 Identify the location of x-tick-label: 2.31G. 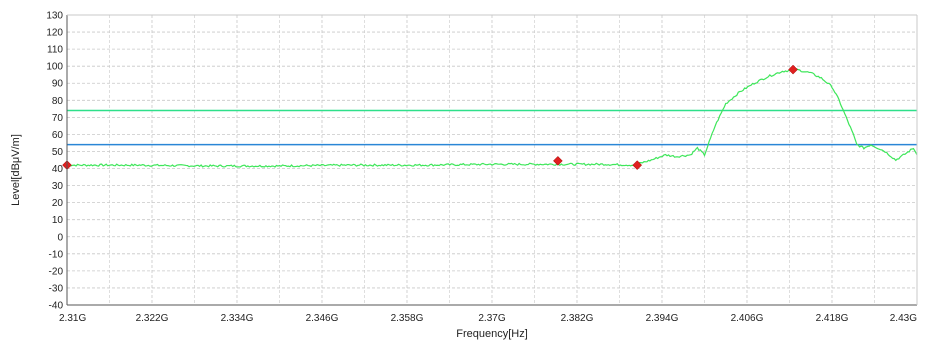
(72, 318).